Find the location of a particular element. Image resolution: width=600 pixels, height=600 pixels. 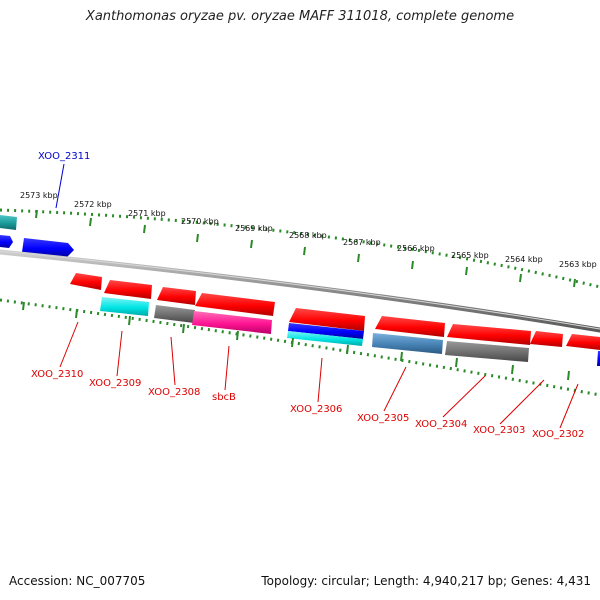

gene-label-xoo-2305: XOO_2305 is located at coordinates (383, 418).